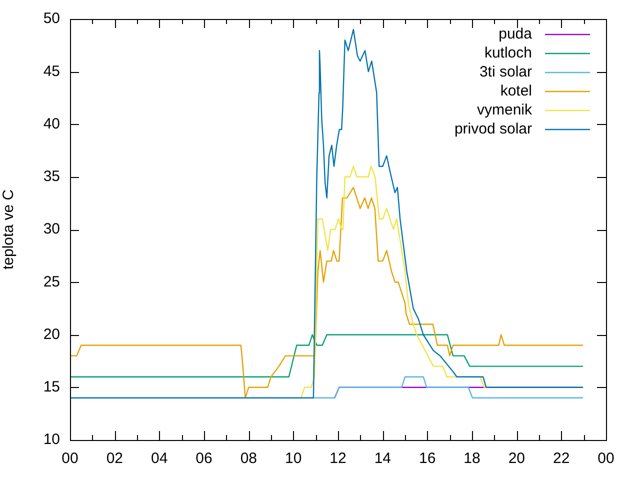 The height and width of the screenshot is (480, 640). Describe the element at coordinates (493, 129) in the screenshot. I see `legend-label: privod solar` at that location.